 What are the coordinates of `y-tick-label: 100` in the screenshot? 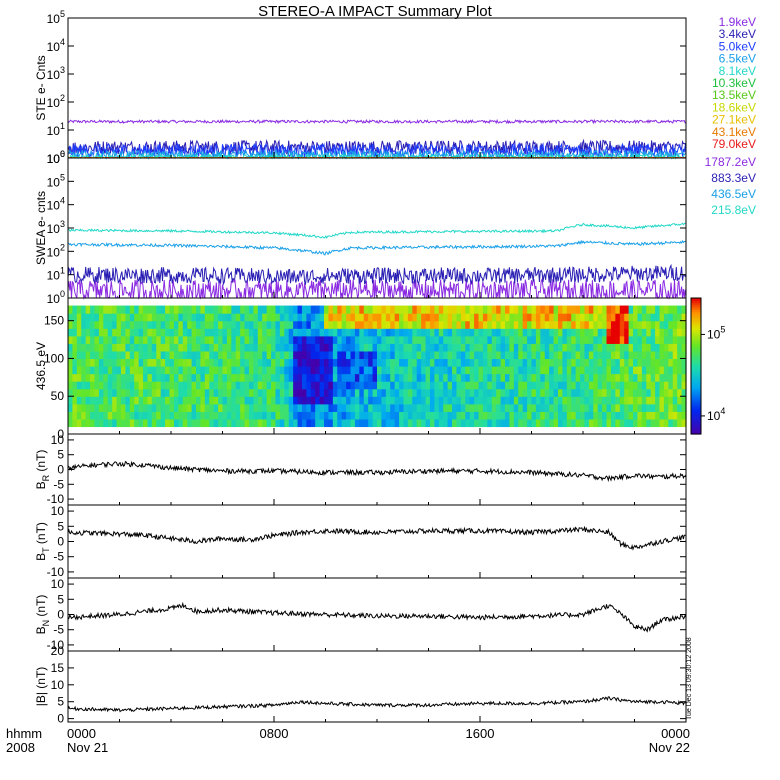 It's located at (56, 157).